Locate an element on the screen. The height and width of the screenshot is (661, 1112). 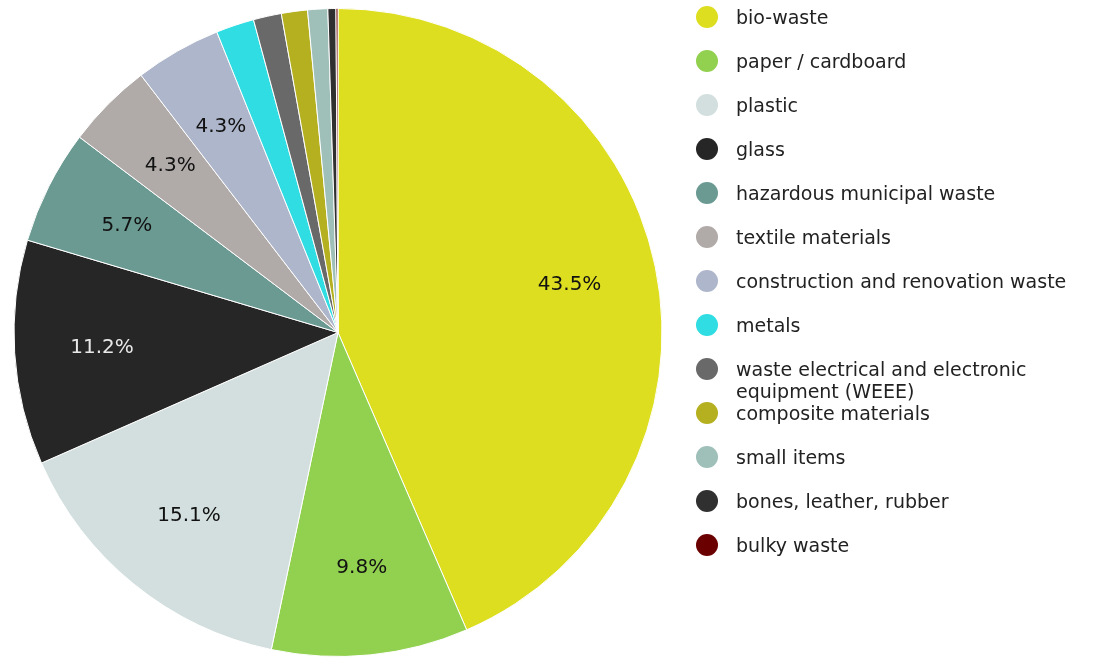
data-label: 11.2% is located at coordinates (102, 345).